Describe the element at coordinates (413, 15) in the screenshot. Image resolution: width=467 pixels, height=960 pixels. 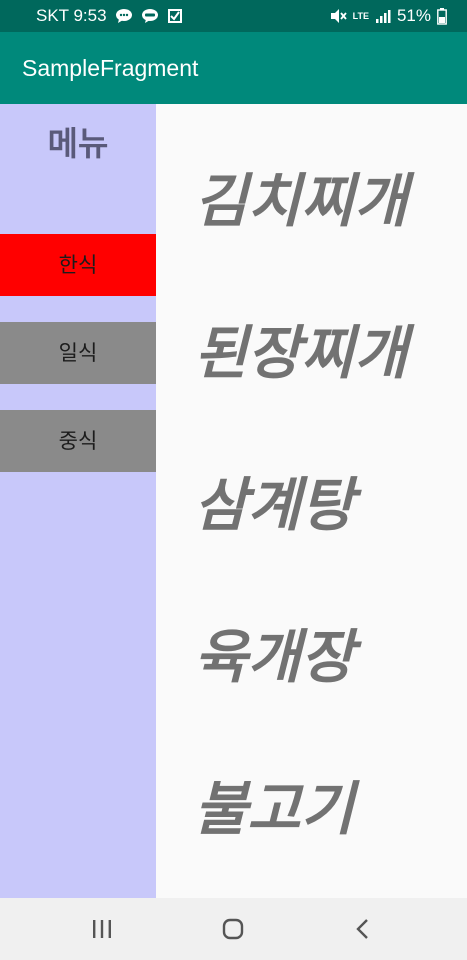
I see `battery-percent: 51%` at that location.